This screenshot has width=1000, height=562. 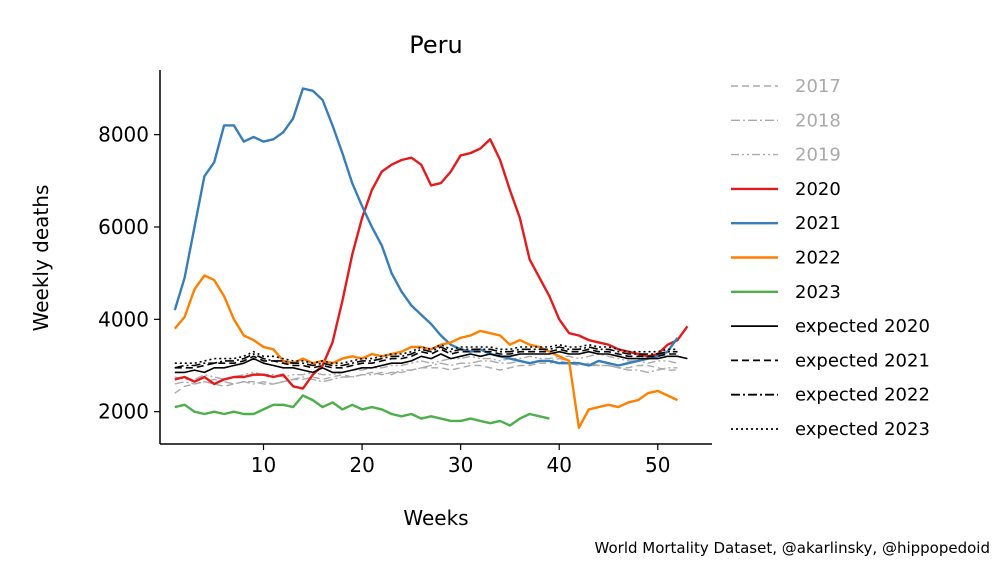 I want to click on chart-title: Peru, so click(x=435, y=45).